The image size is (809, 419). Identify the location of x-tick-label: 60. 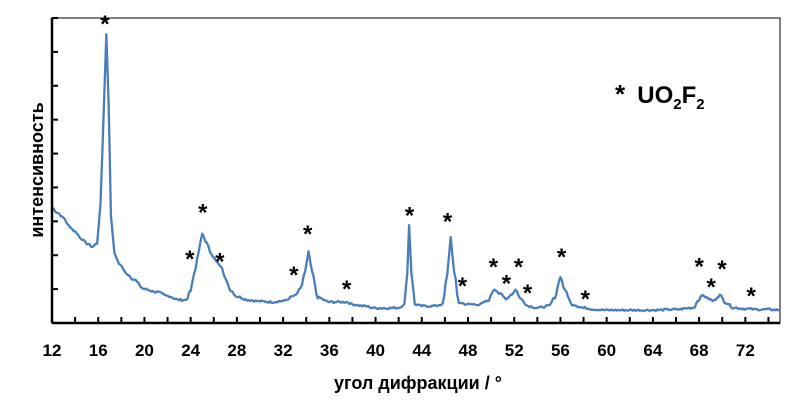
(606, 350).